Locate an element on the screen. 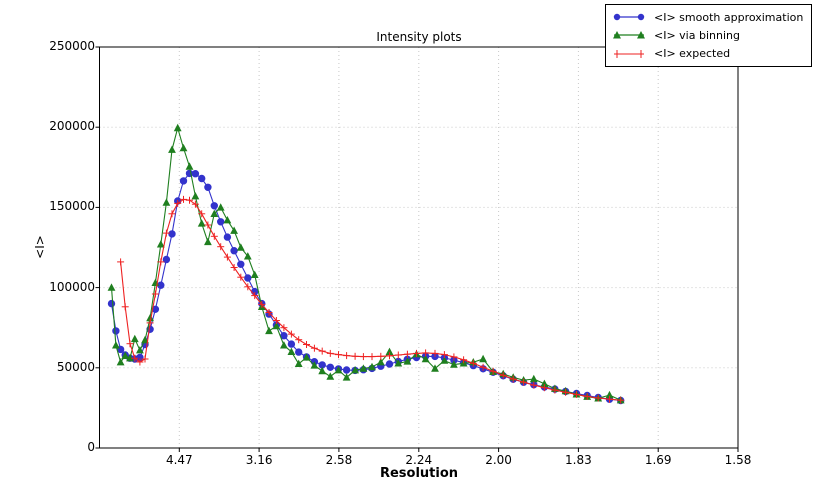  legend-item-expected: <I> expected is located at coordinates (709, 54).